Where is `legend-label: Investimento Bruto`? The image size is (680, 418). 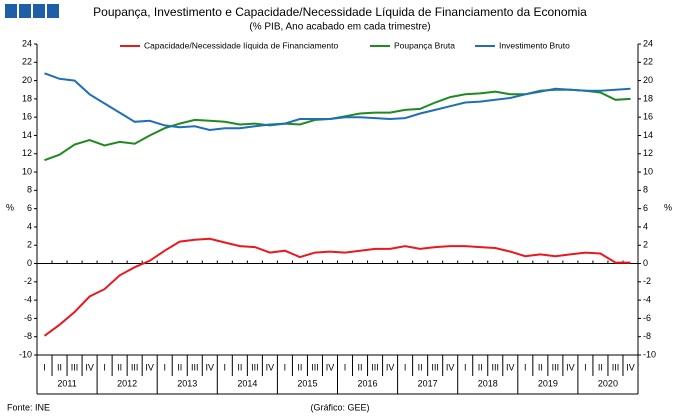 legend-label: Investimento Bruto is located at coordinates (534, 45).